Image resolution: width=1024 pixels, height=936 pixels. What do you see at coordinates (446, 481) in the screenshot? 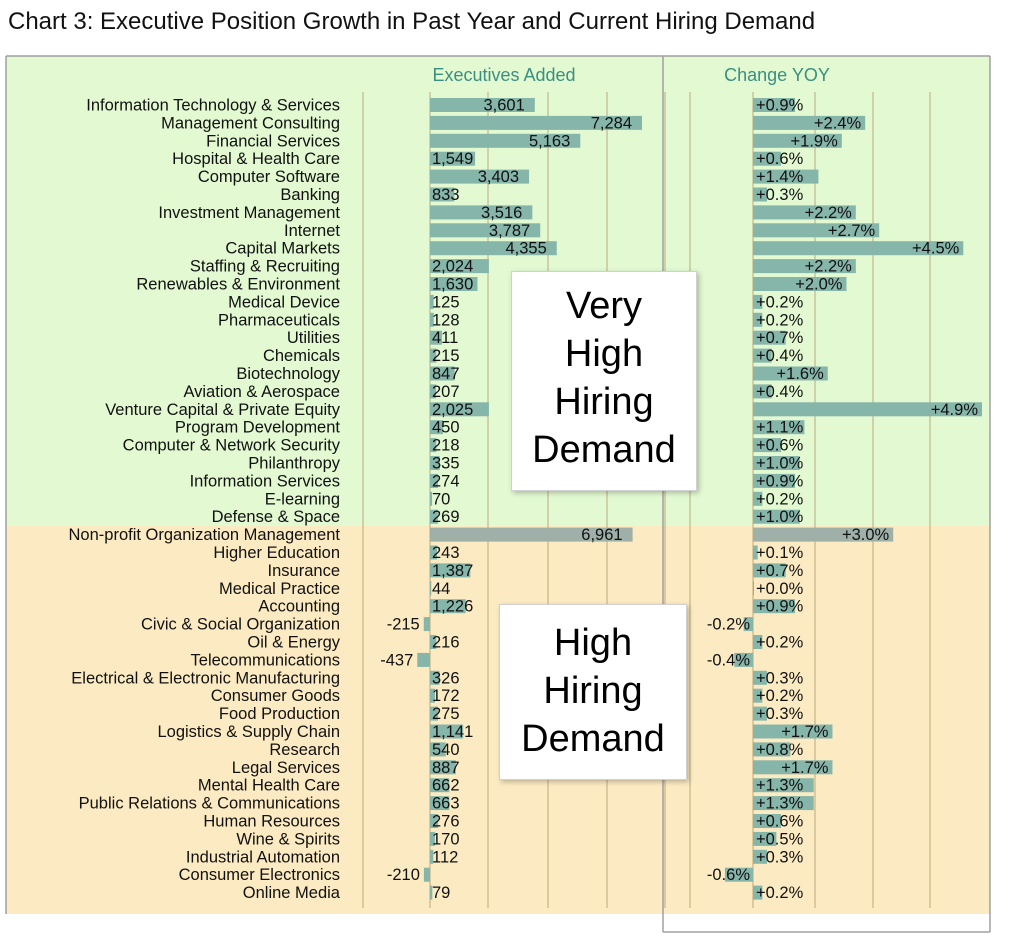
I see `executives-value-label-21: 274` at bounding box center [446, 481].